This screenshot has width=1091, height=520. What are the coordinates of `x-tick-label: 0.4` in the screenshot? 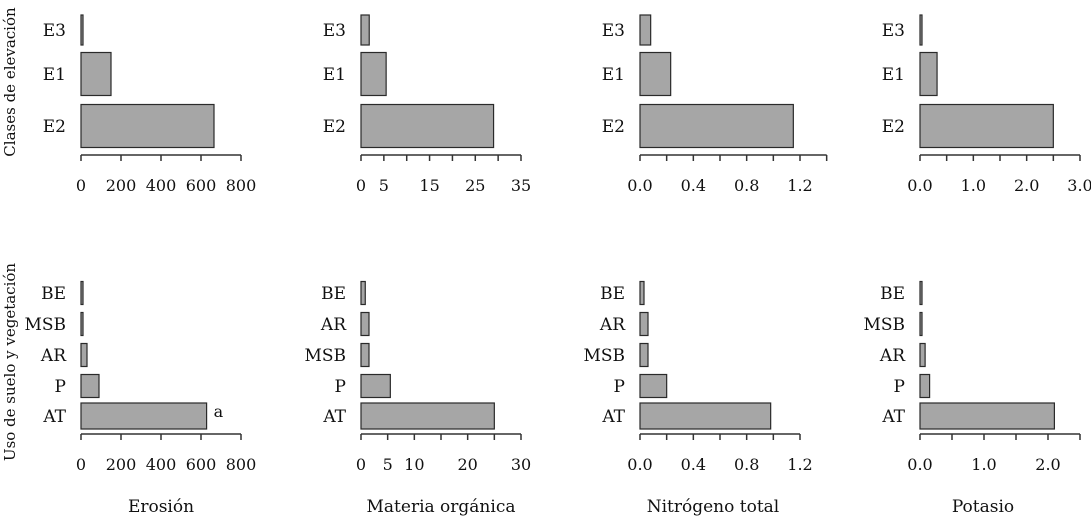 It's located at (693, 185).